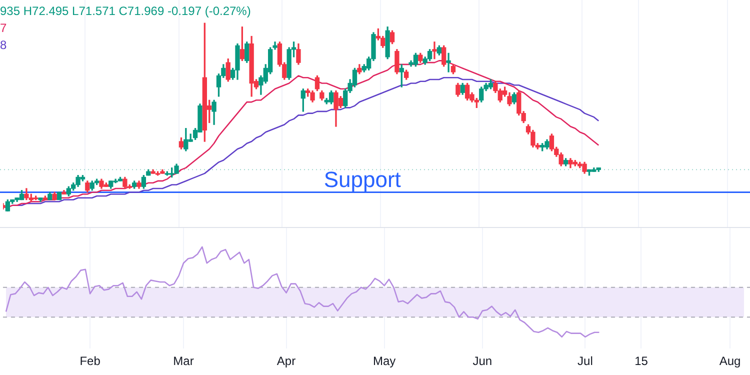 The width and height of the screenshot is (750, 375). I want to click on ref-line-label: Support, so click(362, 179).